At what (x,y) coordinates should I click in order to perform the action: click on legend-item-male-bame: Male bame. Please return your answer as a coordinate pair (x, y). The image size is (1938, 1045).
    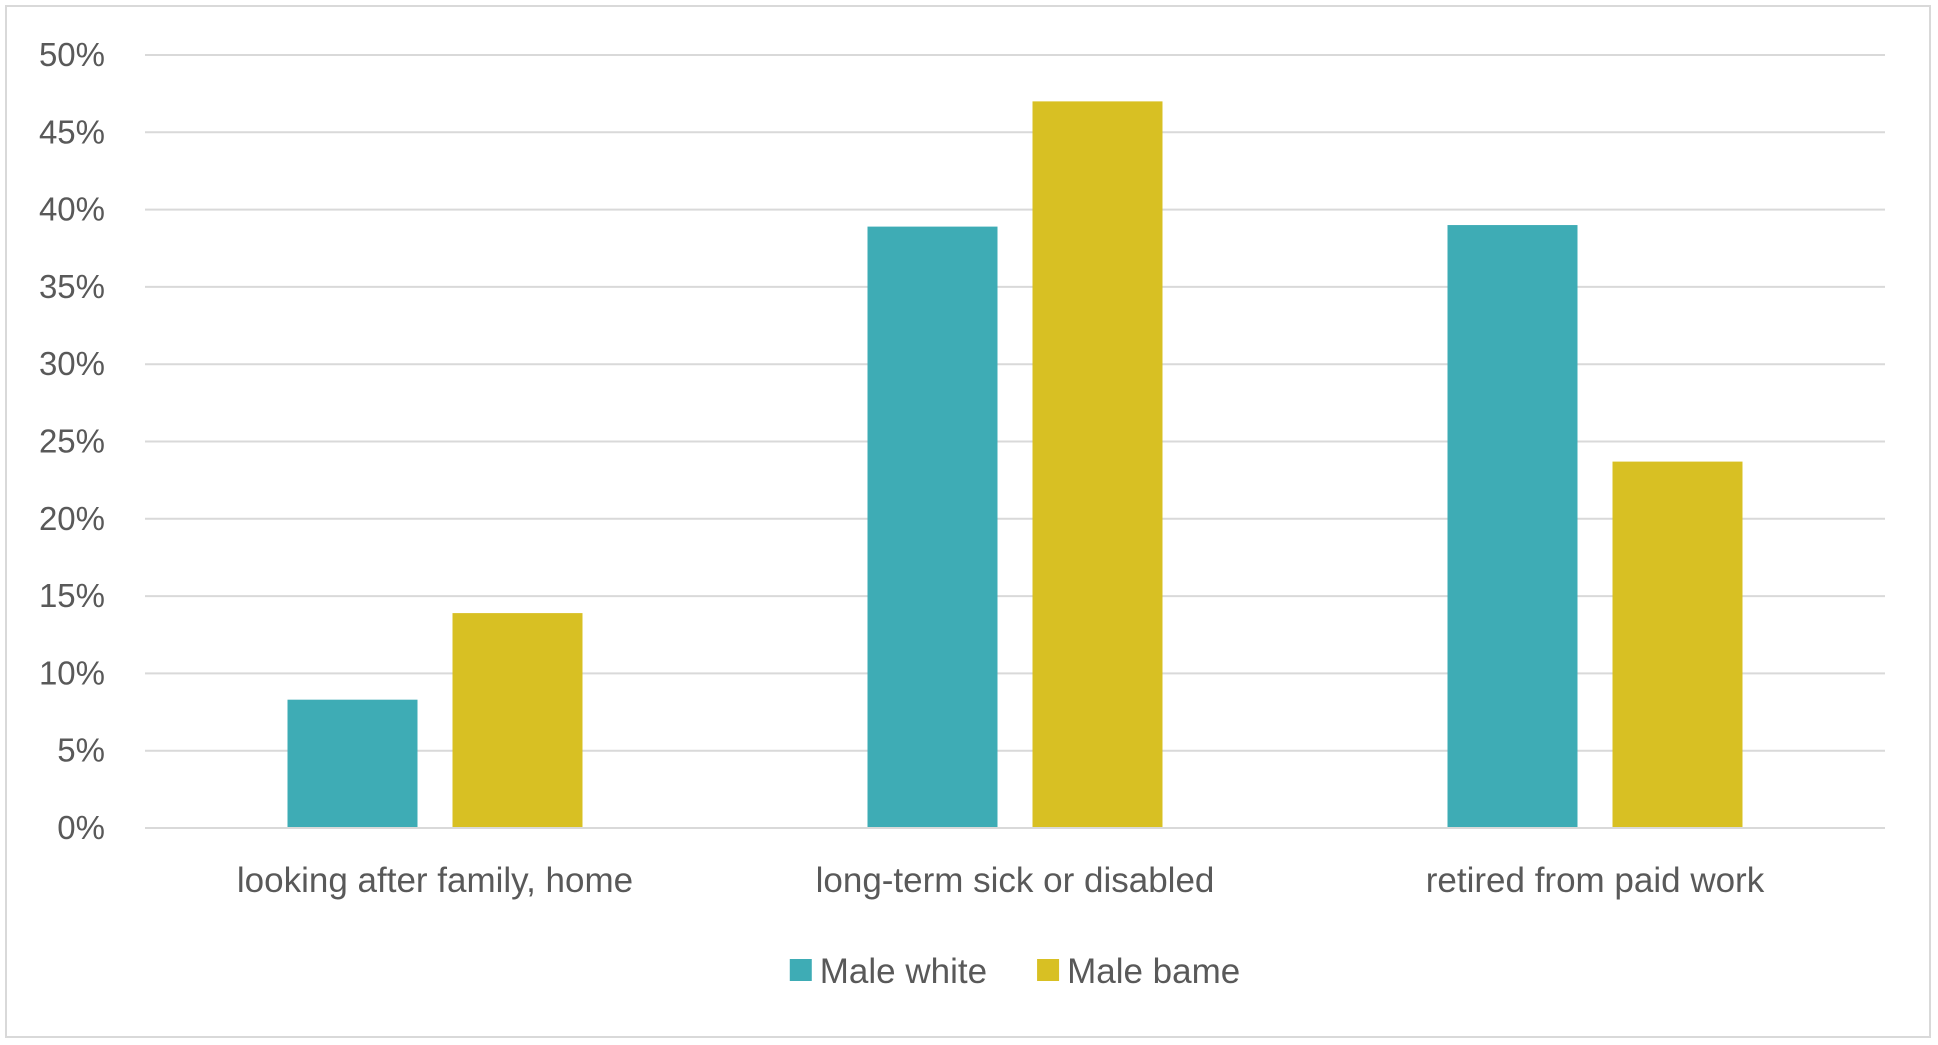
    Looking at the image, I should click on (1138, 971).